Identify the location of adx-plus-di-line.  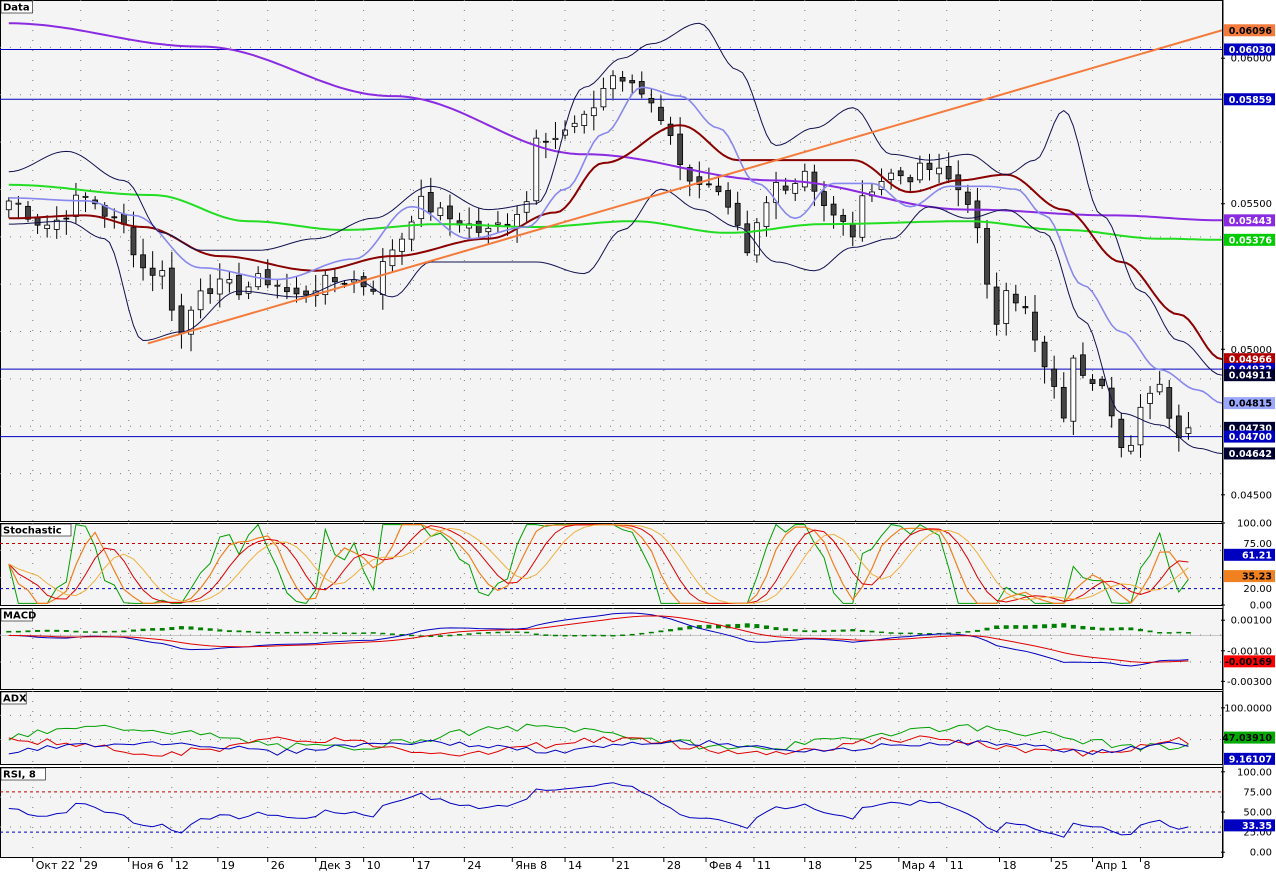
(598, 737).